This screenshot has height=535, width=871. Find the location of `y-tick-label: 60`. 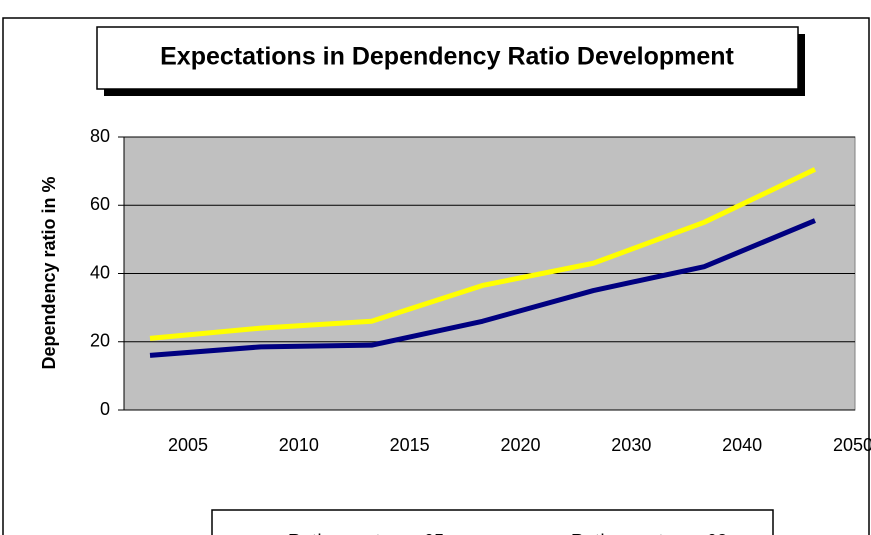

y-tick-label: 60 is located at coordinates (100, 204).